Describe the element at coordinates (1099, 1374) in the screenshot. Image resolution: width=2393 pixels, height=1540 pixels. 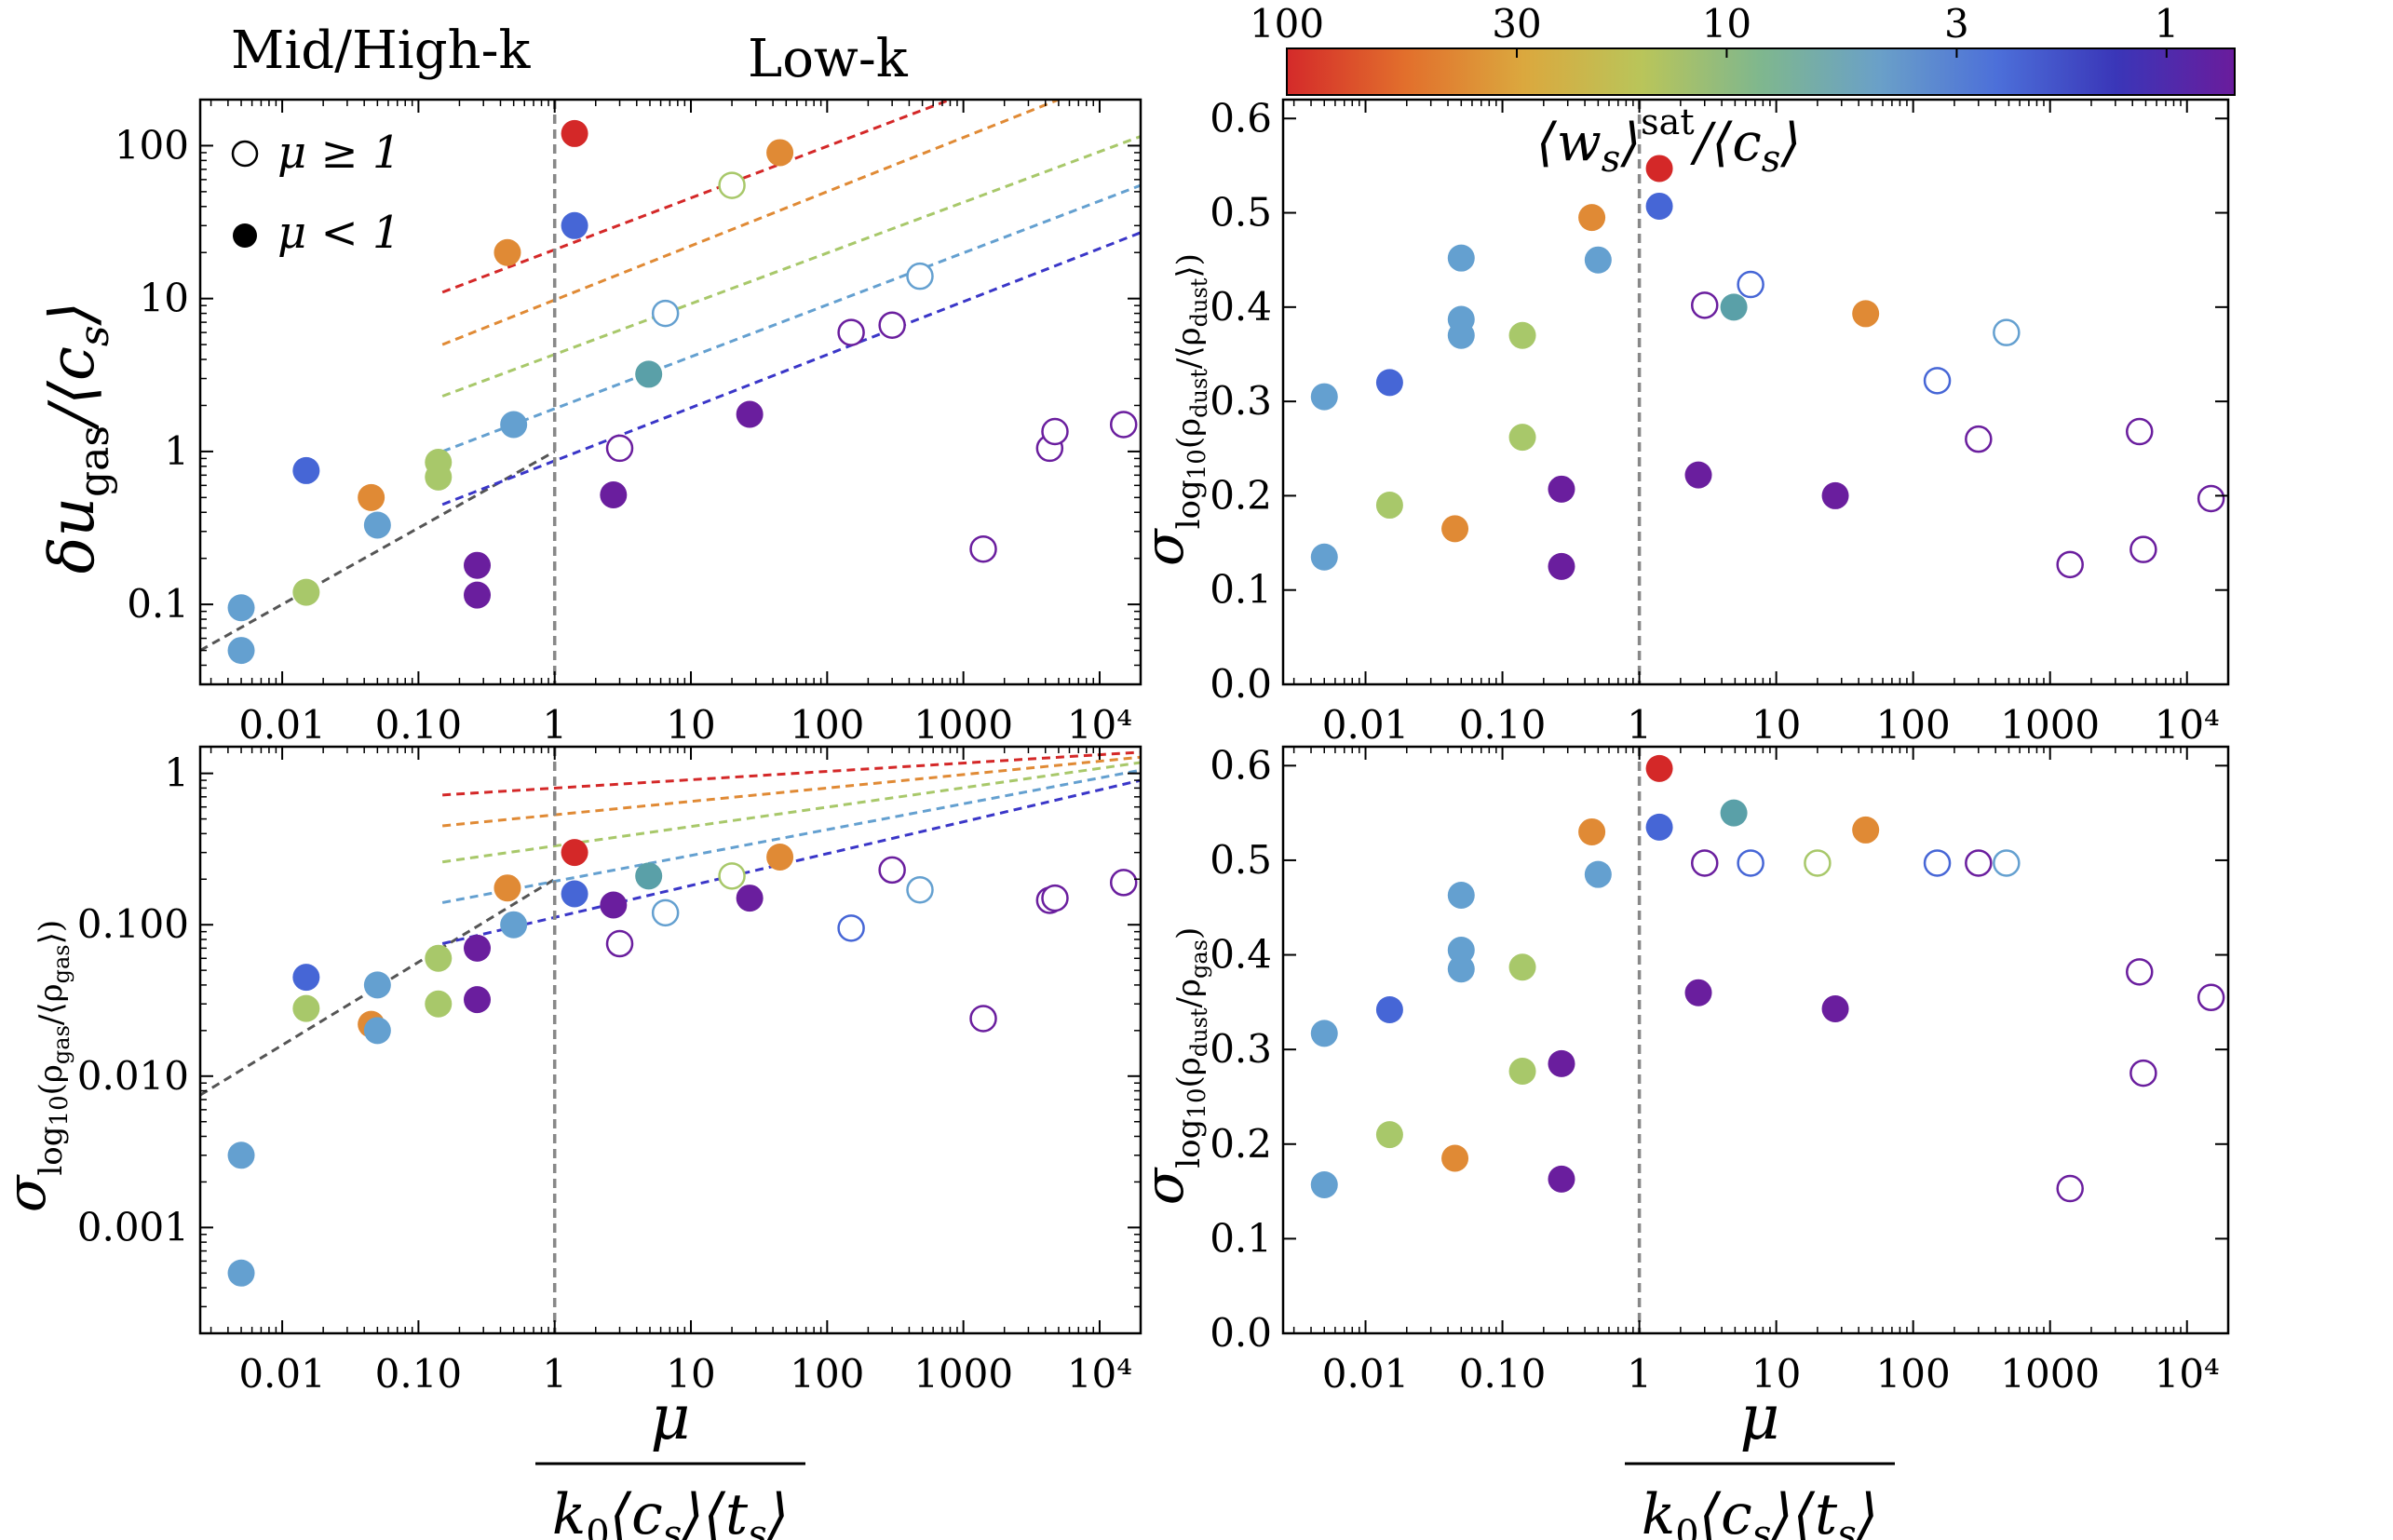
I see `x-tick-label: 10⁴` at that location.